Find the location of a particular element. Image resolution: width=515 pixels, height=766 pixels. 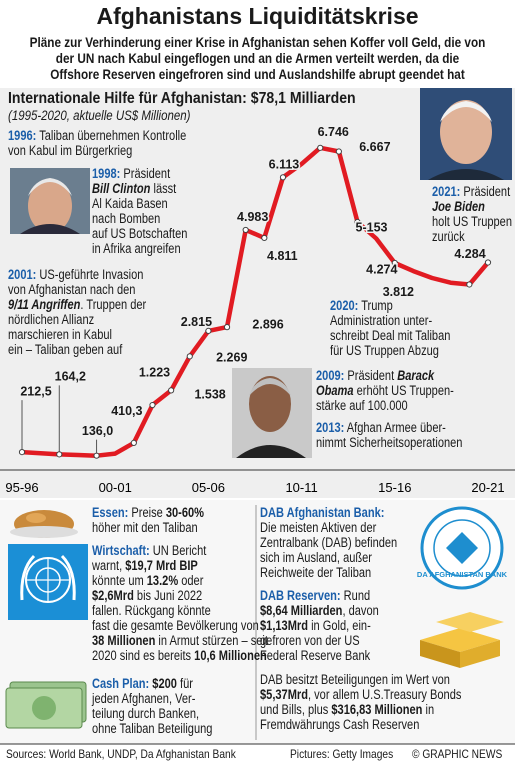

text-run: Barack Obama is located at coordinates (375, 383).